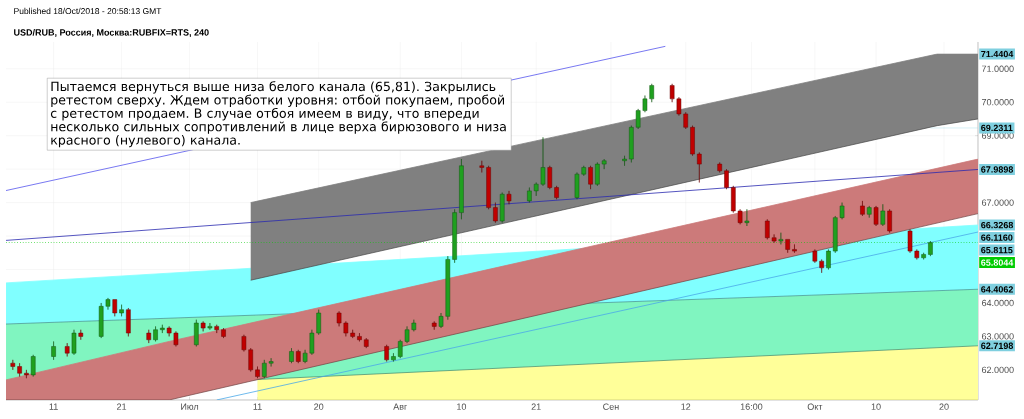  What do you see at coordinates (751, 406) in the screenshot?
I see `x-tick-label: 16:00` at bounding box center [751, 406].